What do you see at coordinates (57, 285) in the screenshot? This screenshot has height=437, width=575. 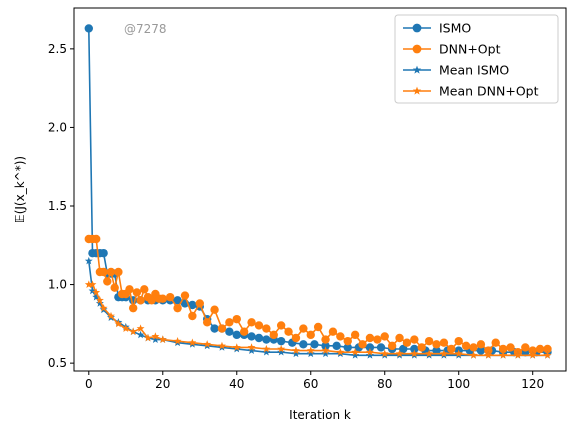 I see `y-tick-label: 1.0` at bounding box center [57, 285].